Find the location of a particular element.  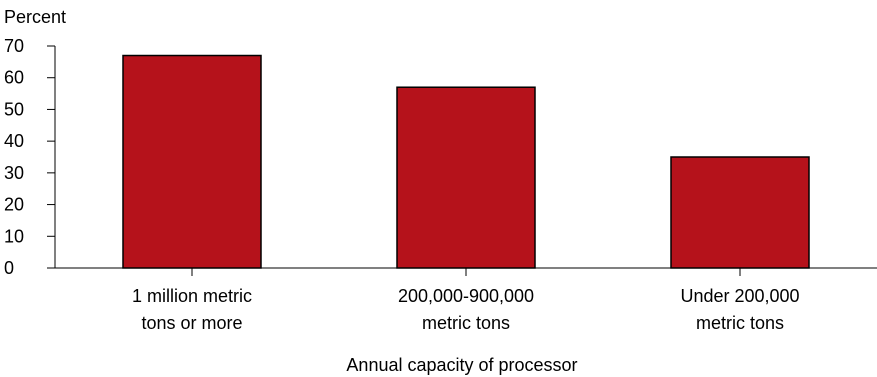

x-tick-label: 1 million metric is located at coordinates (192, 296).